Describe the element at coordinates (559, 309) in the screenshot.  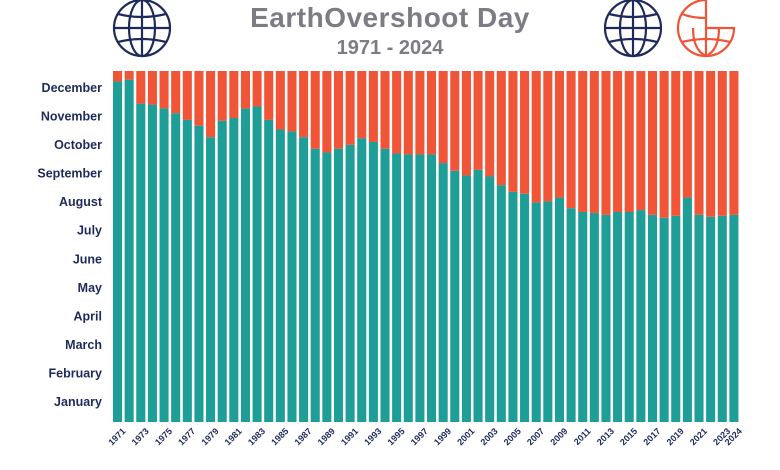
I see `earth-budget-bar-2009` at that location.